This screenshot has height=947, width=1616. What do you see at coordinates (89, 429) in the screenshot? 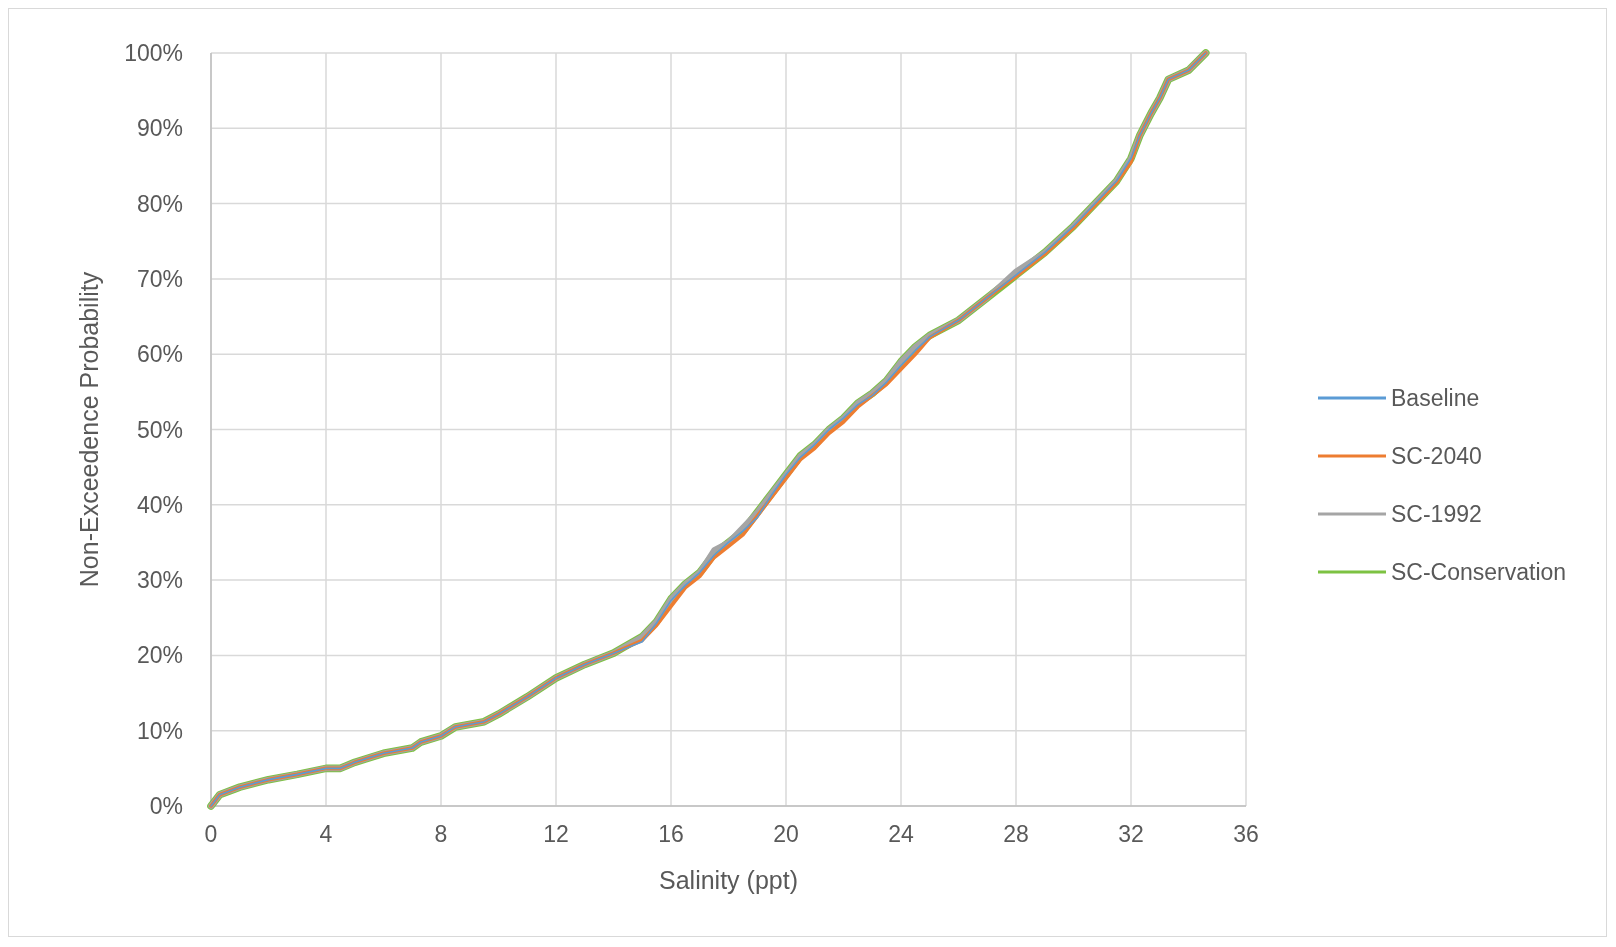
I see `y-axis-title: Non-Exceedence Probability` at bounding box center [89, 429].